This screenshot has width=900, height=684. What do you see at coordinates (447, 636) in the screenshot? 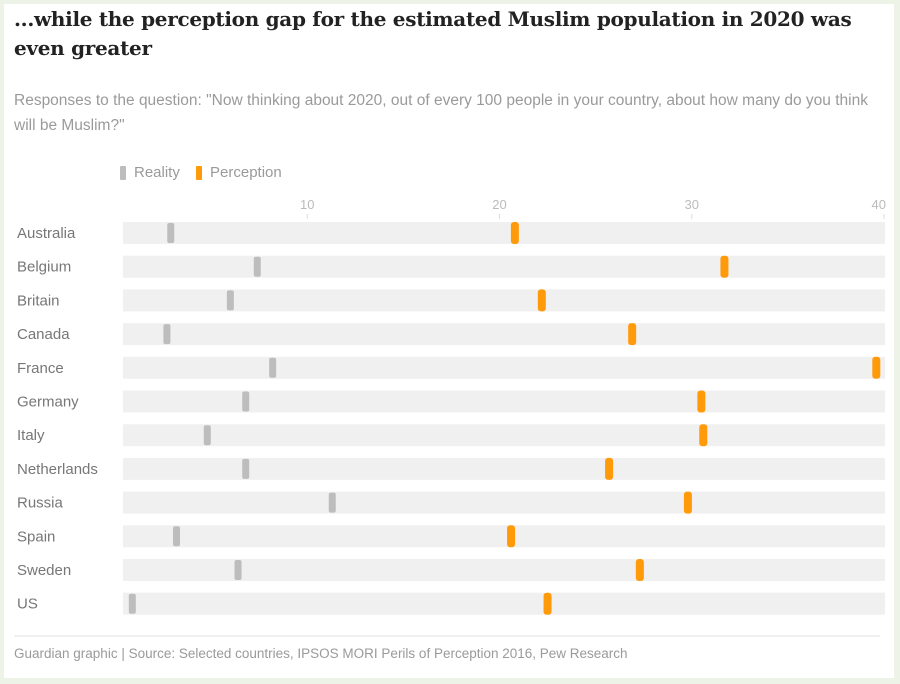
I see `footer-divider` at bounding box center [447, 636].